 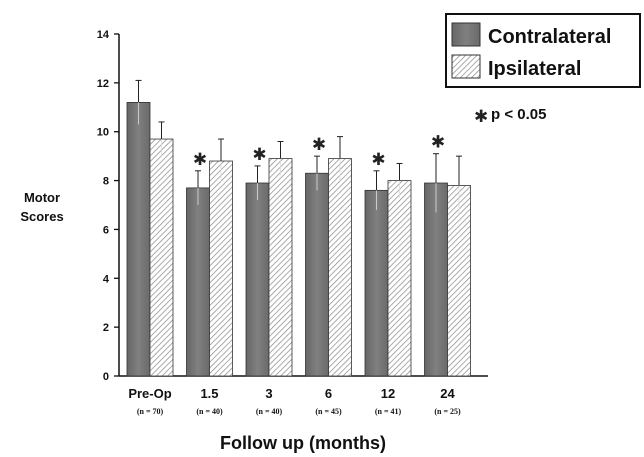 What do you see at coordinates (447, 393) in the screenshot?
I see `x-tick-label: 24` at bounding box center [447, 393].